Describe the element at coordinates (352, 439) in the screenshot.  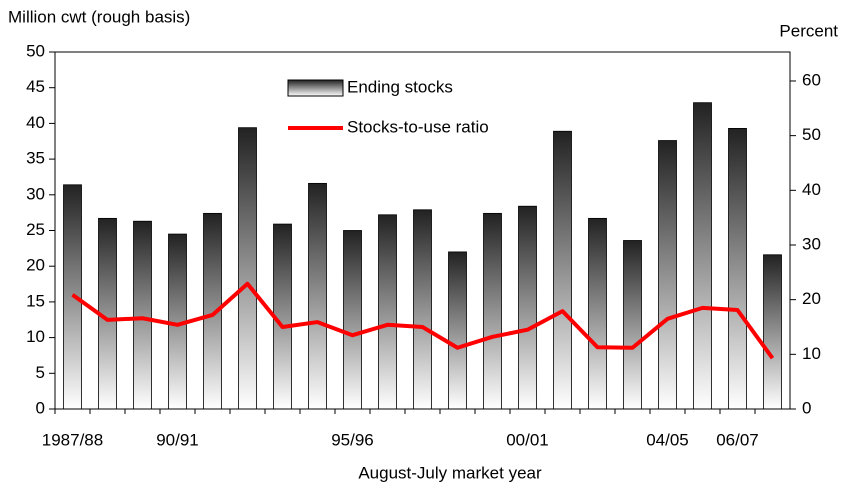
I see `x-tick-label: 95/96` at that location.